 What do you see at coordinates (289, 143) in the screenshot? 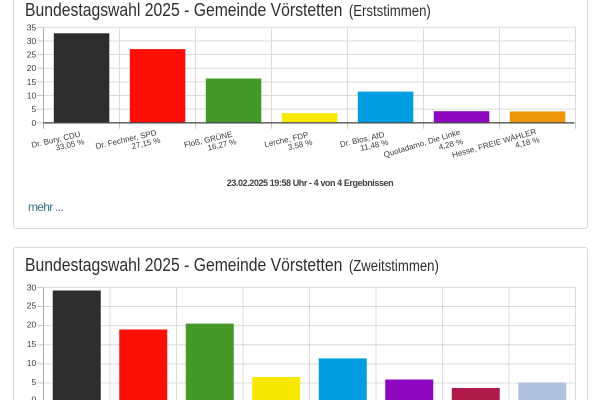
I see `svg-text: Lerche, FDP3,58 %` at bounding box center [289, 143].